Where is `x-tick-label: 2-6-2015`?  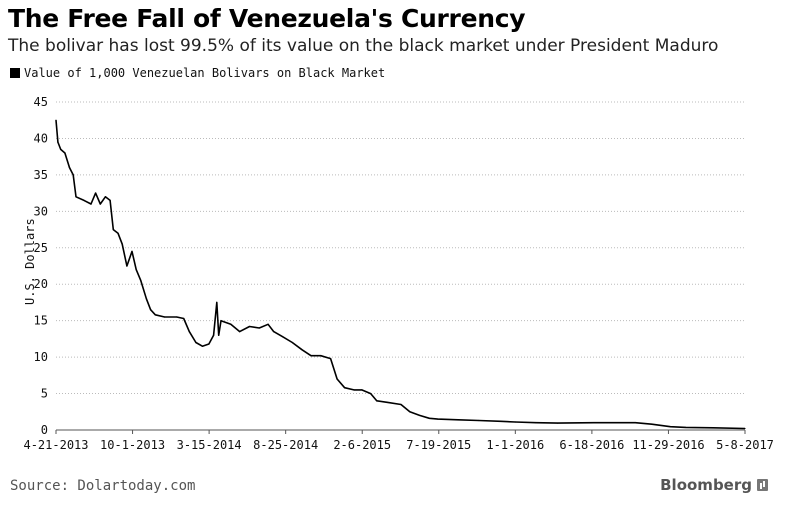
x-tick-label: 2-6-2015 is located at coordinates (362, 445).